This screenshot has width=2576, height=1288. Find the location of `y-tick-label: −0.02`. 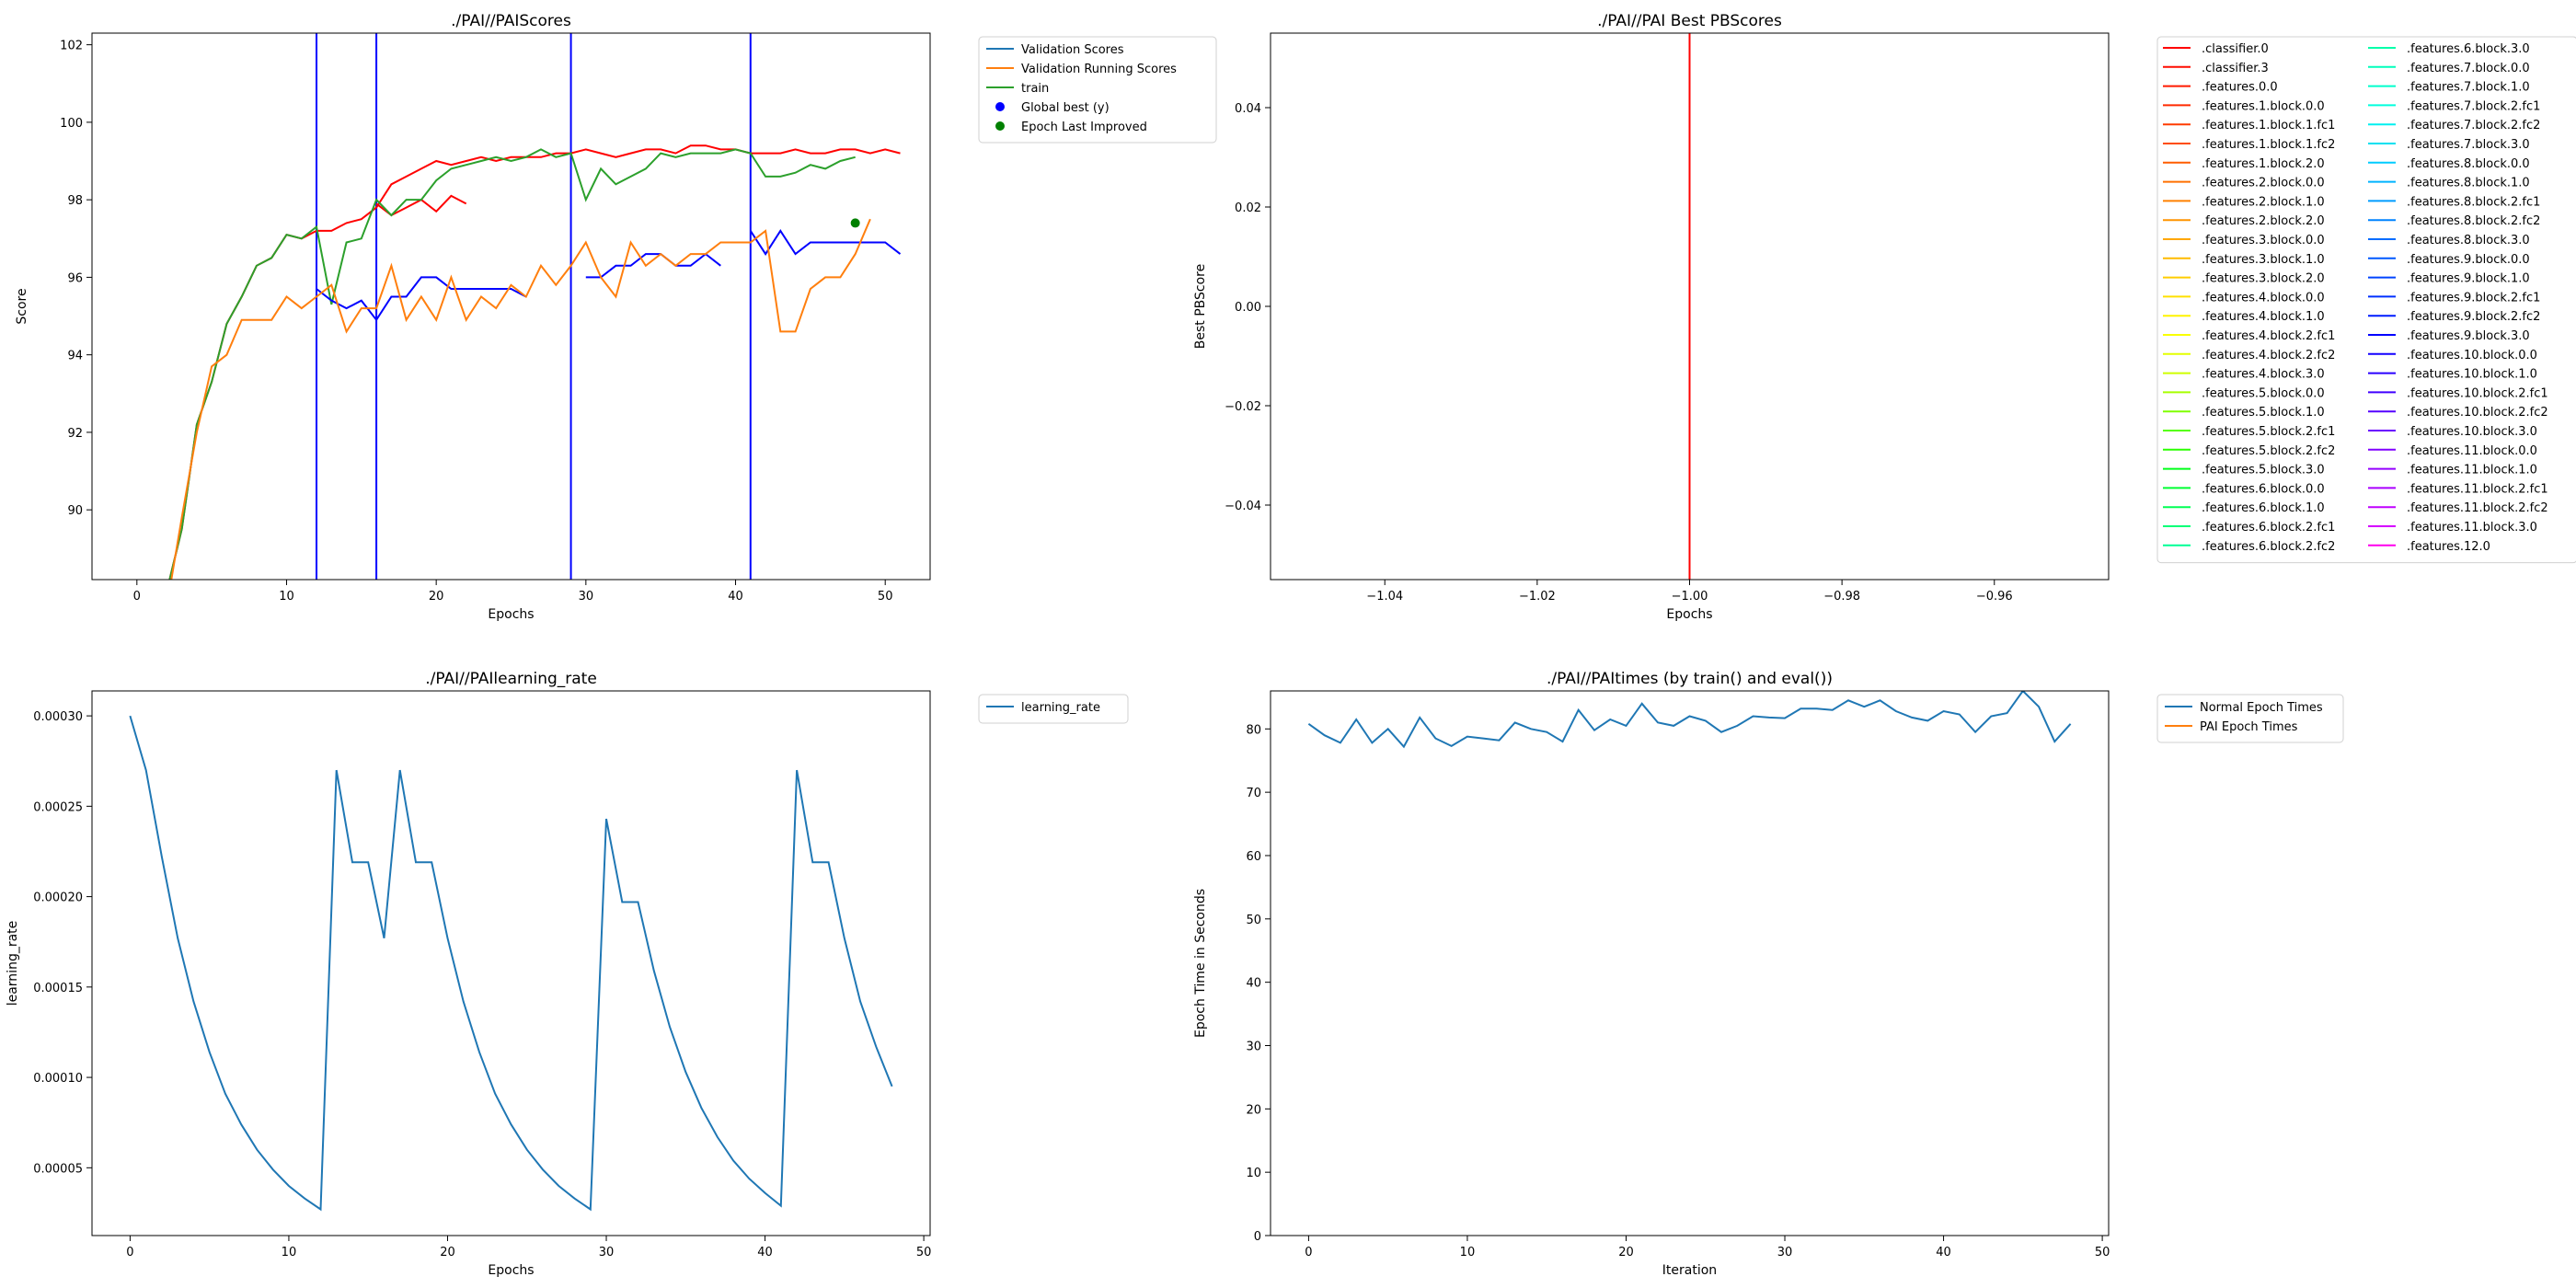

y-tick-label: −0.02 is located at coordinates (1243, 407).